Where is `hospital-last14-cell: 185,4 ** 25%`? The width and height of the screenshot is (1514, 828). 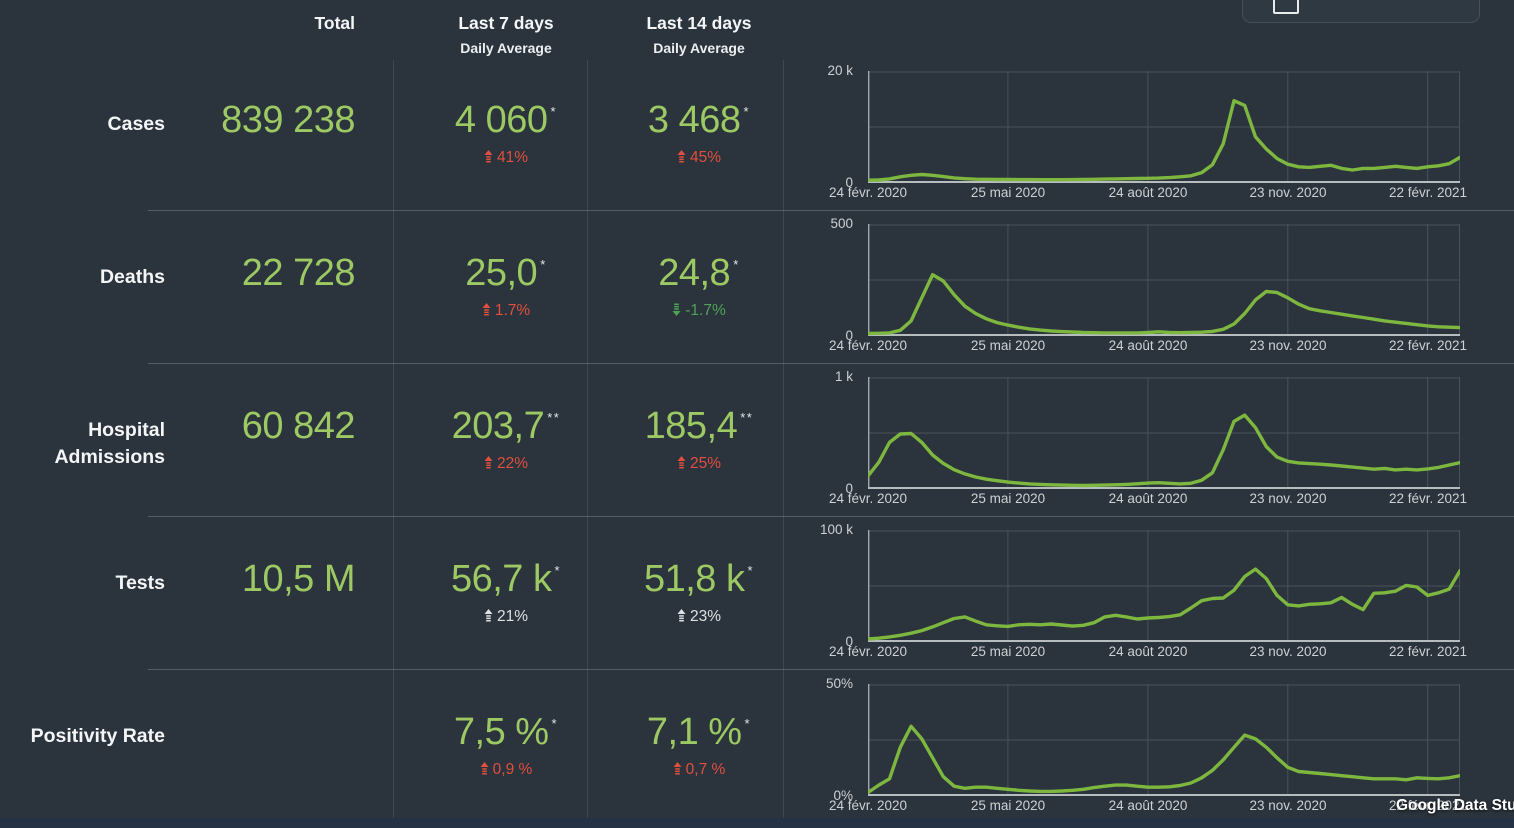
hospital-last14-cell: 185,4 ** 25% is located at coordinates (699, 439).